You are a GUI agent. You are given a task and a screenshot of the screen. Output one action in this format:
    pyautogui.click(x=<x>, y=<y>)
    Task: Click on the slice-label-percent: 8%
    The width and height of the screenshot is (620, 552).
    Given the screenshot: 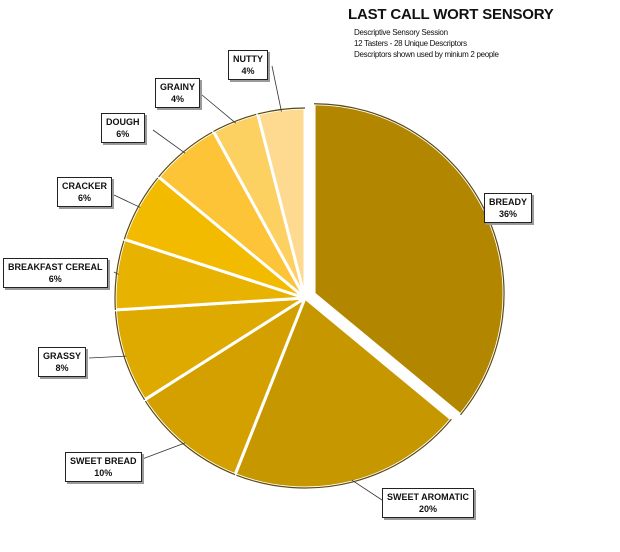 What is the action you would take?
    pyautogui.click(x=62, y=368)
    